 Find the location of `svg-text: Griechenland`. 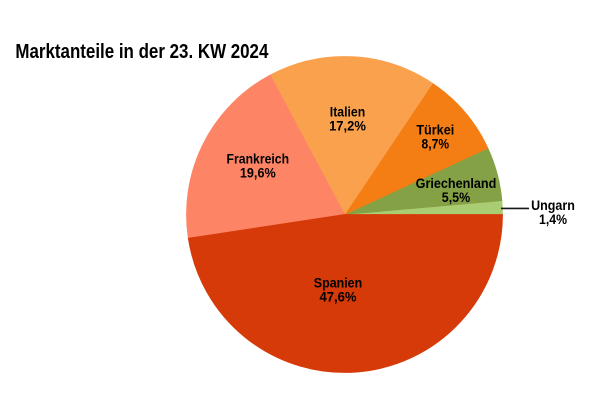

svg-text: Griechenland is located at coordinates (456, 183).